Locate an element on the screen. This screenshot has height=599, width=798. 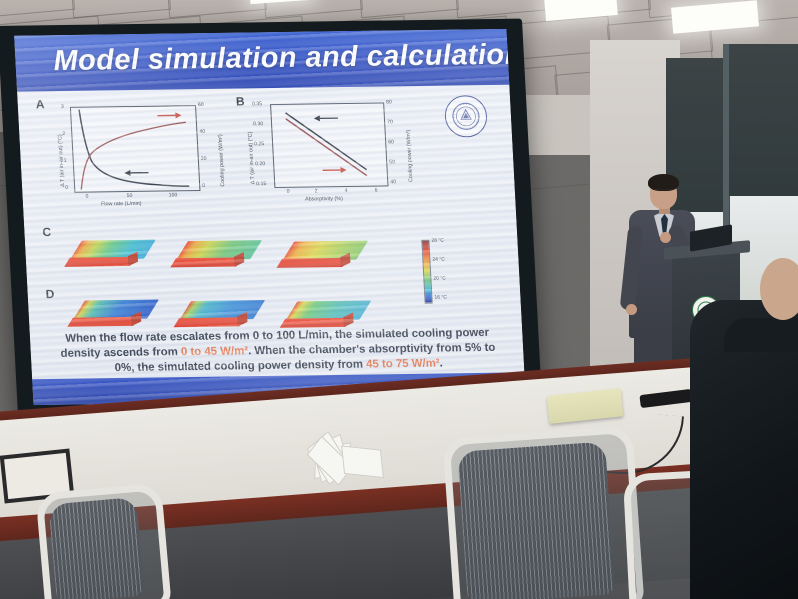
panel-a-xtick-100: 100 is located at coordinates (173, 195).